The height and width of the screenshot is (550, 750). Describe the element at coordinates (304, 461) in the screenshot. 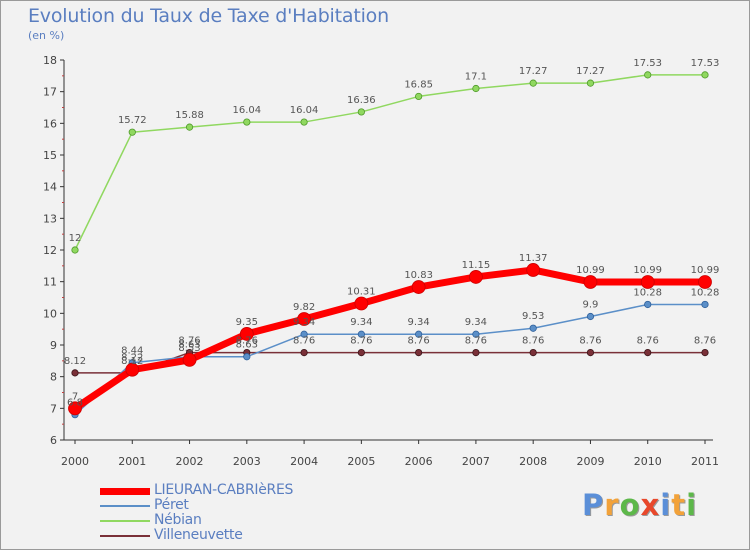

I see `x-tick-label: 2004` at that location.